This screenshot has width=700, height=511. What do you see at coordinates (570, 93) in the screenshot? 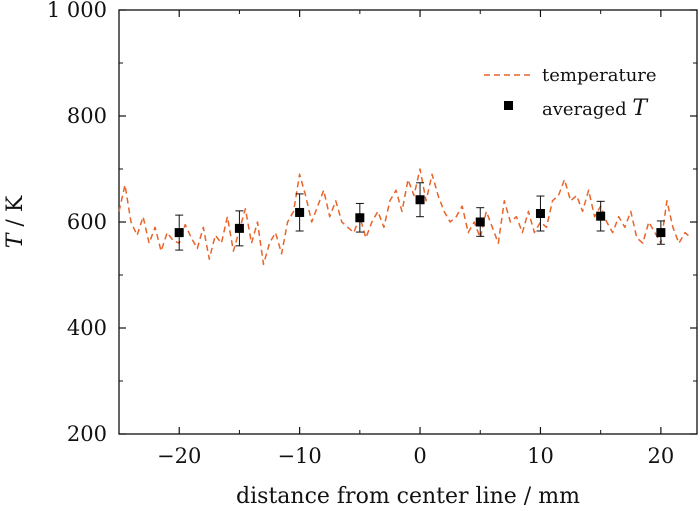
I see `legend: temperature averaged T` at bounding box center [570, 93].